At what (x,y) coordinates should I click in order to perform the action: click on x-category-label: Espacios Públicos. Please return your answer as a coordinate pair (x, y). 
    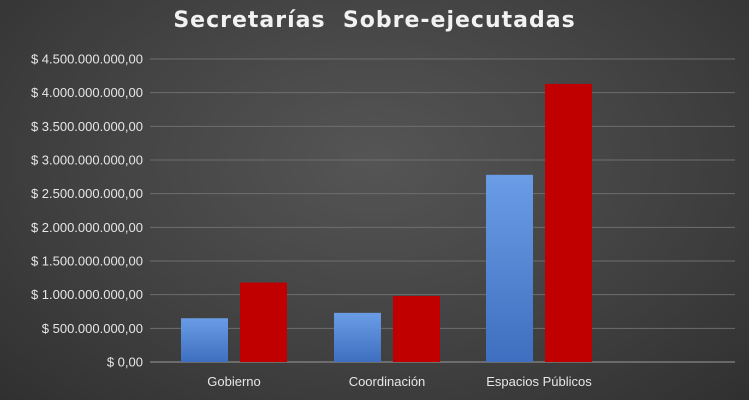
    Looking at the image, I should click on (539, 381).